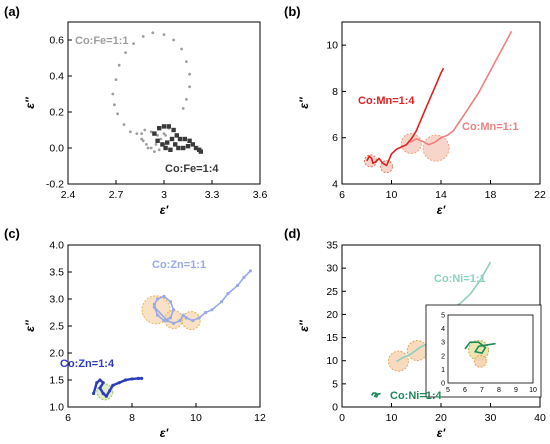 The image size is (550, 444). I want to click on x-tick-label: 8, so click(132, 418).